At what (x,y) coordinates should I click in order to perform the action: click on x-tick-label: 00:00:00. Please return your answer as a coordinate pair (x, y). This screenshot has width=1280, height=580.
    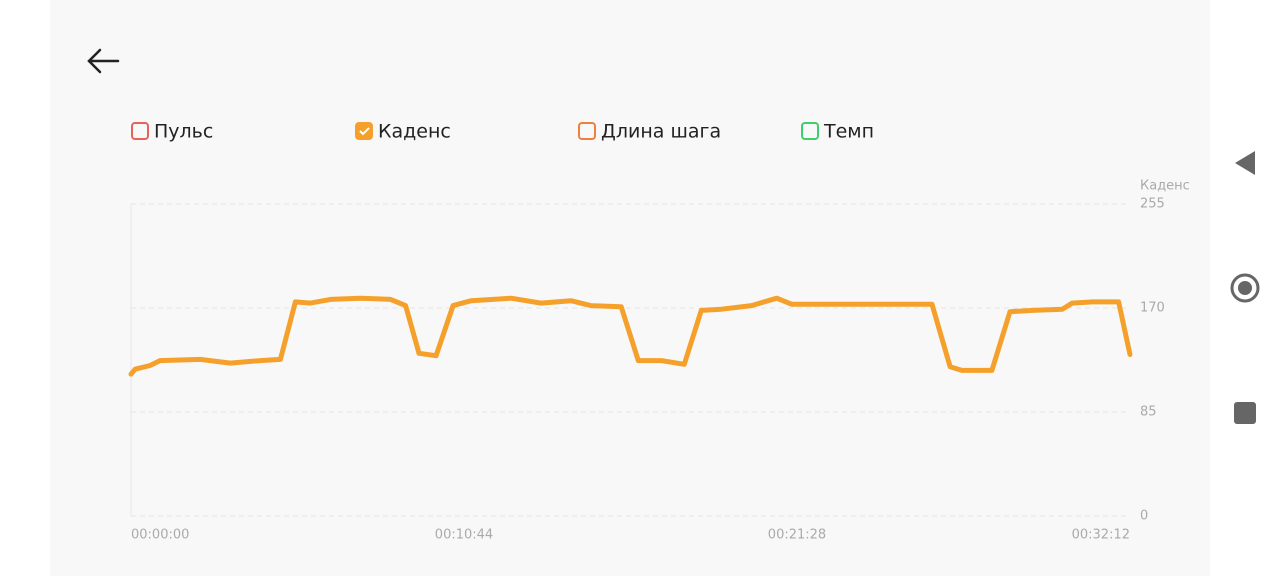
    Looking at the image, I should click on (160, 535).